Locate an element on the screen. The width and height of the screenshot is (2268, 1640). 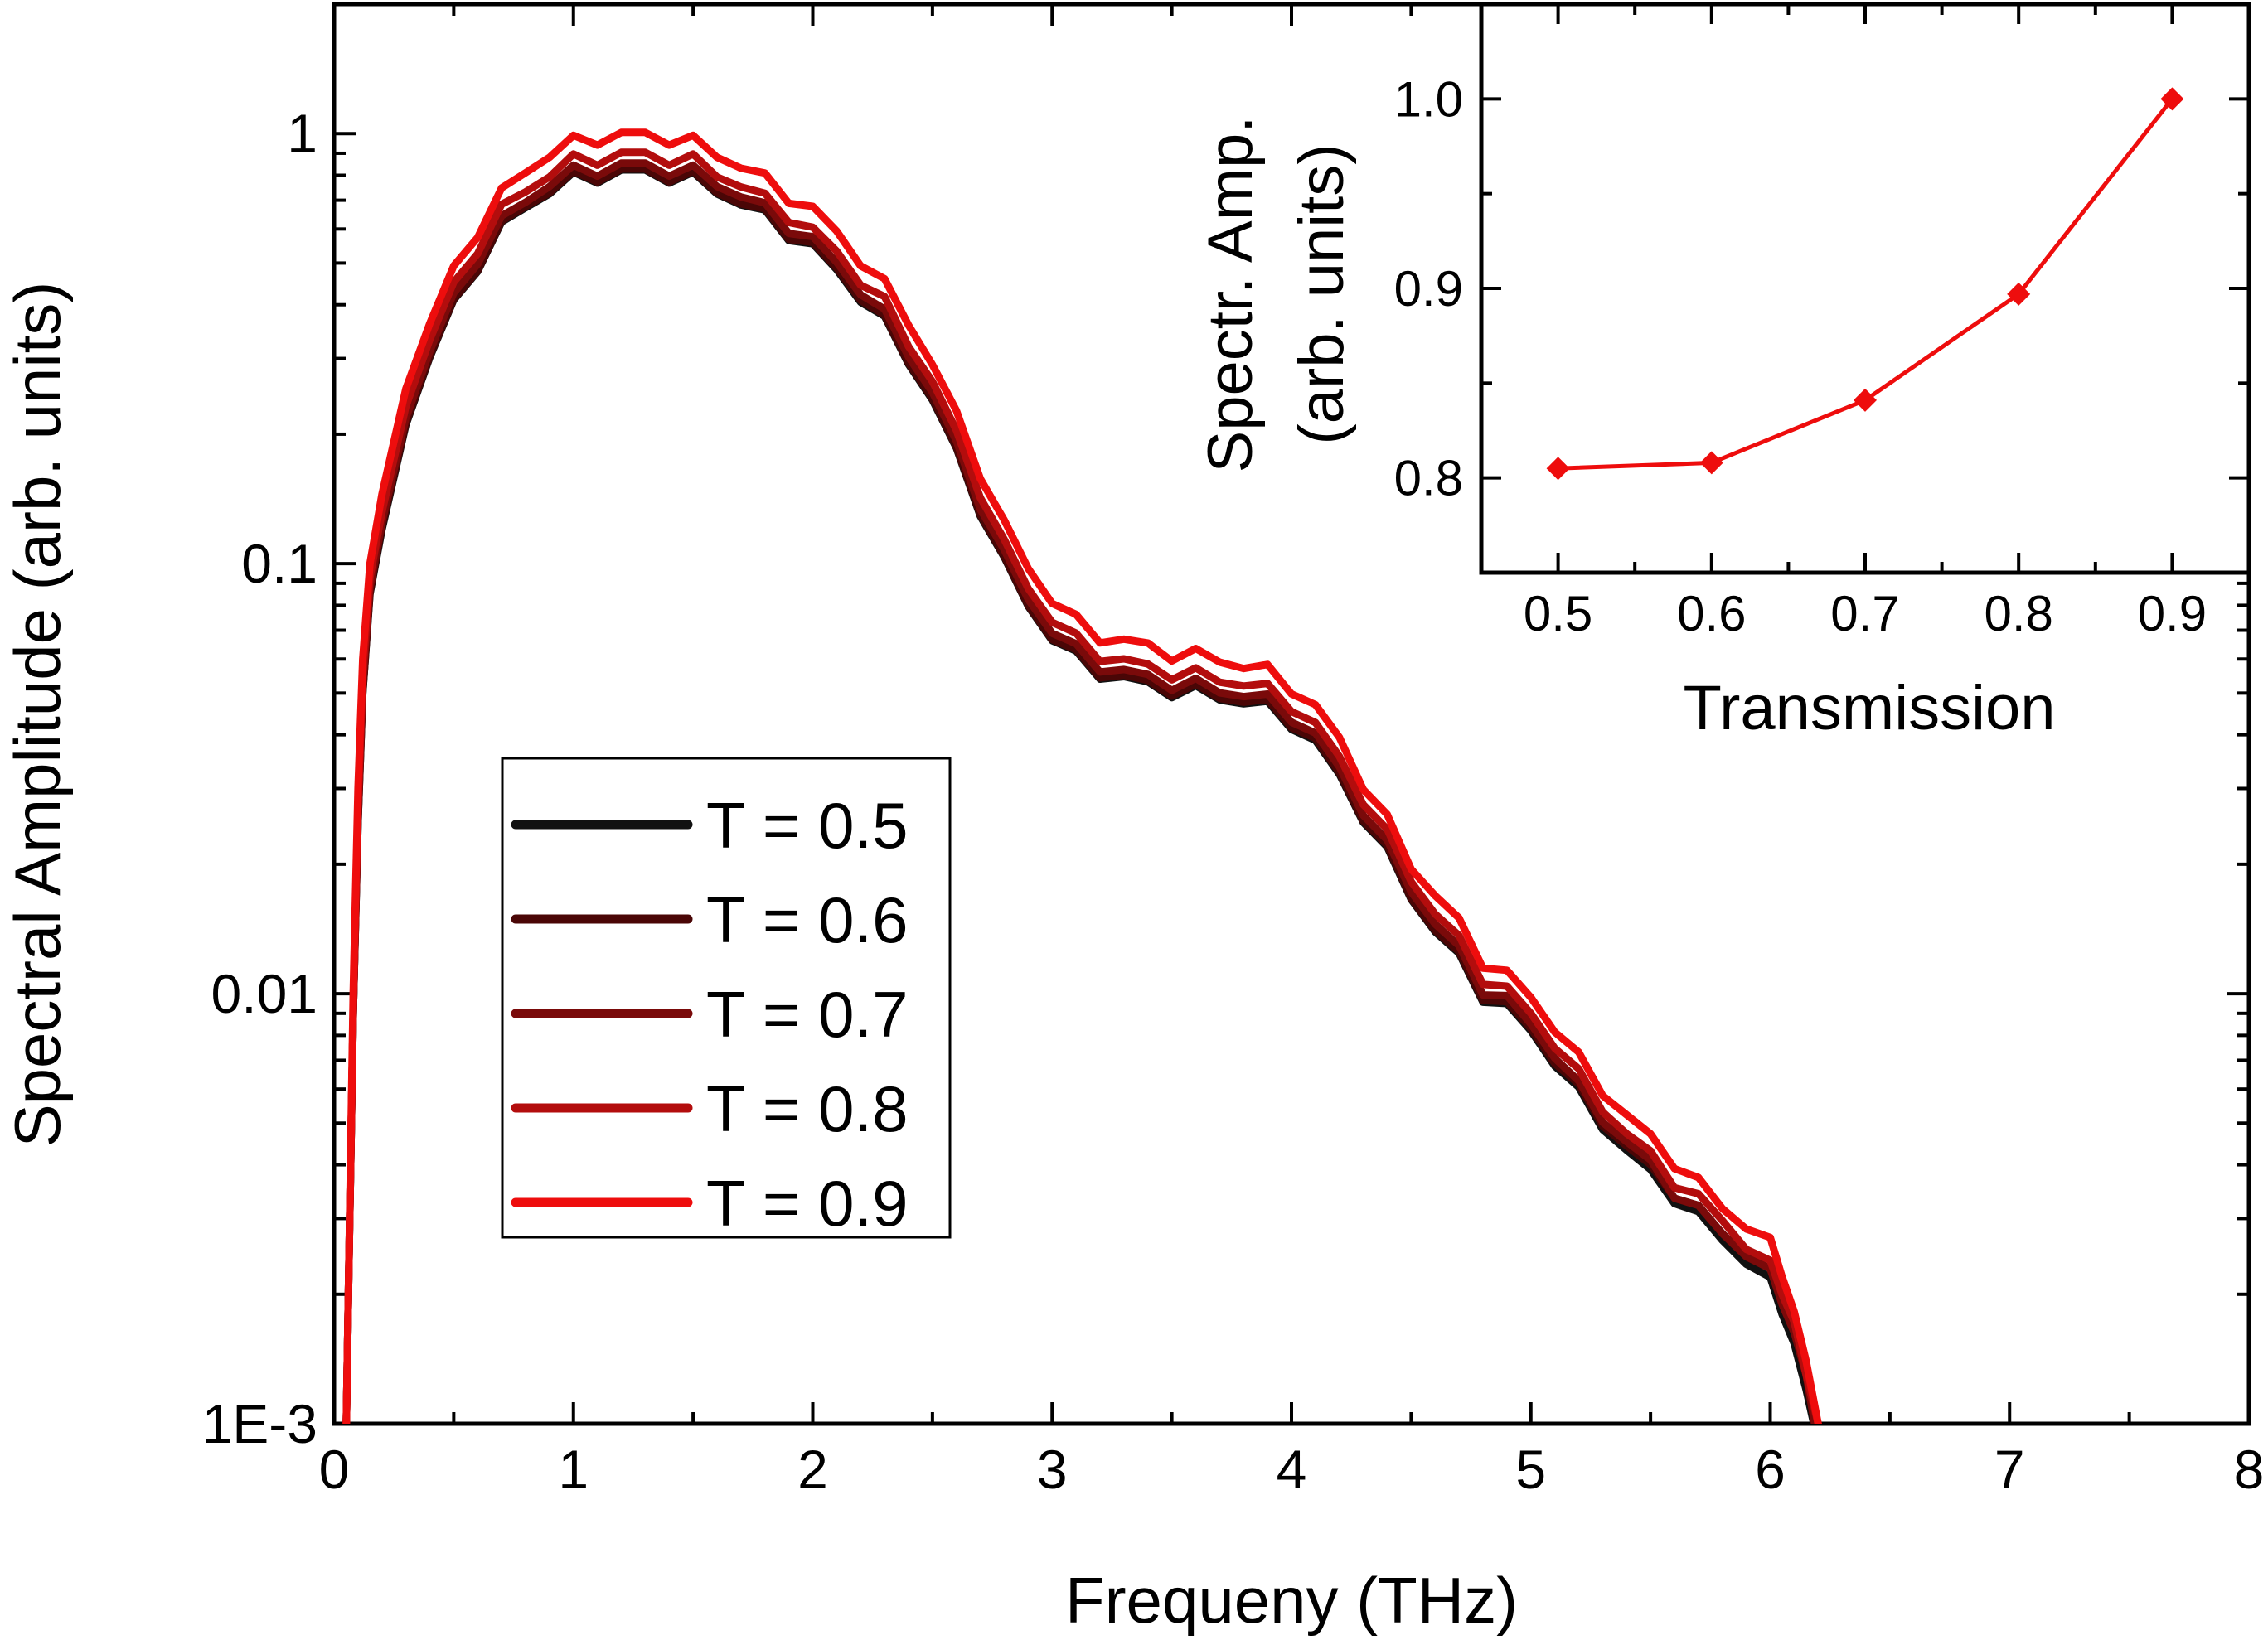
main-x-tick-label: 8 is located at coordinates (2249, 1469).